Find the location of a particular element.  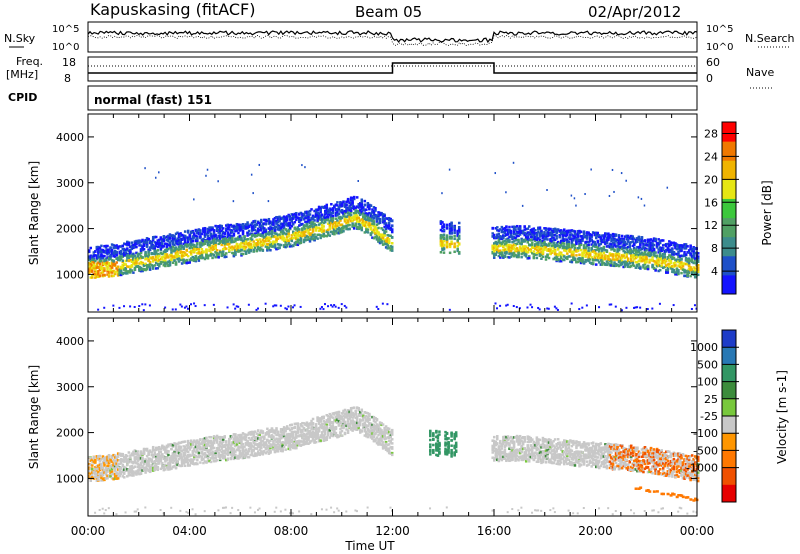

nave-tick-bottom: 0 is located at coordinates (709, 78).